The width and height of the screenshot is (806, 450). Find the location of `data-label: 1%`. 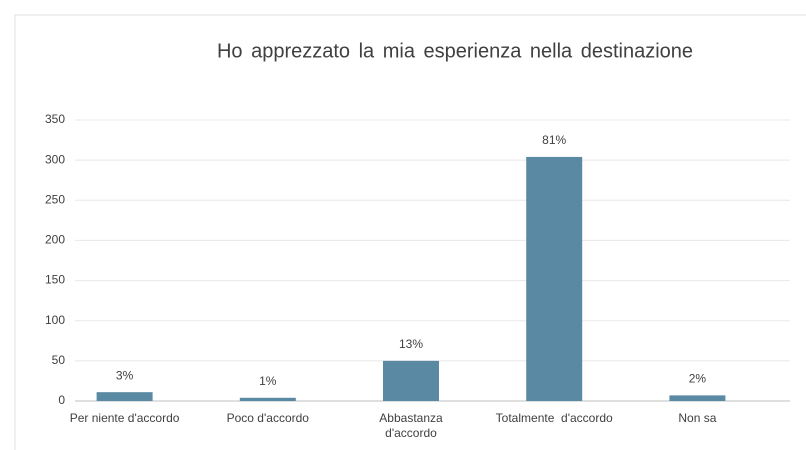

data-label: 1% is located at coordinates (268, 381).